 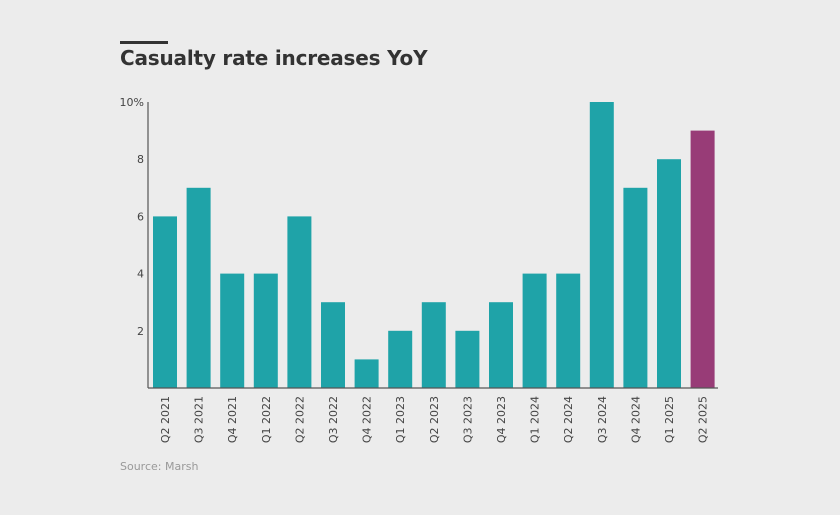 What do you see at coordinates (367, 419) in the screenshot?
I see `x-tick-label: Q4 2022` at bounding box center [367, 419].